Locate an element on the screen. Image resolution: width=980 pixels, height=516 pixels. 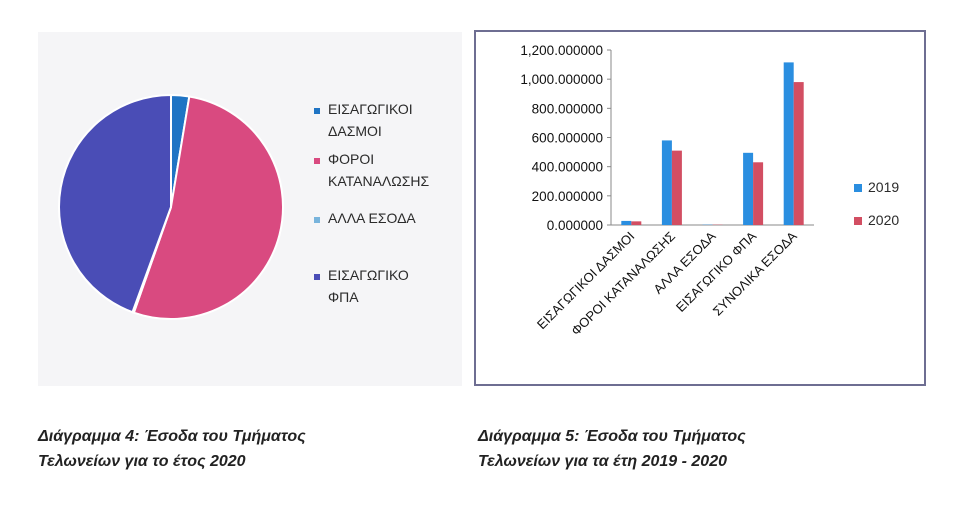
legend-label: ΔΑΣΜΟΙ is located at coordinates (355, 131).